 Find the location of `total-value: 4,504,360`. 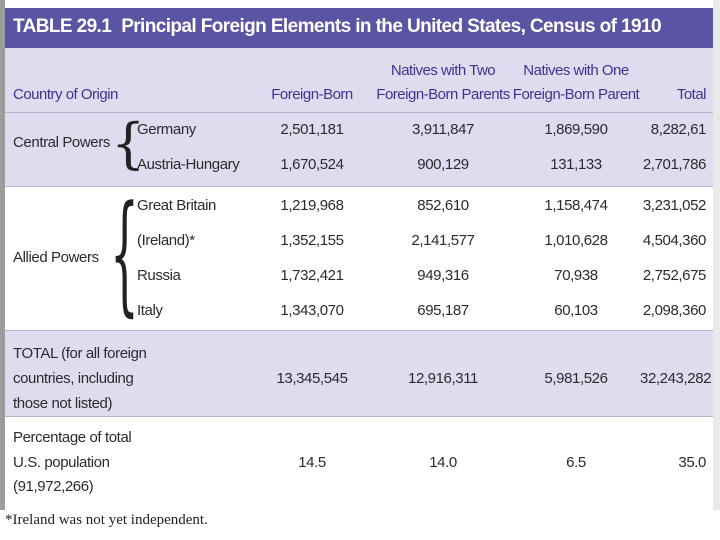

total-value: 4,504,360 is located at coordinates (674, 240).